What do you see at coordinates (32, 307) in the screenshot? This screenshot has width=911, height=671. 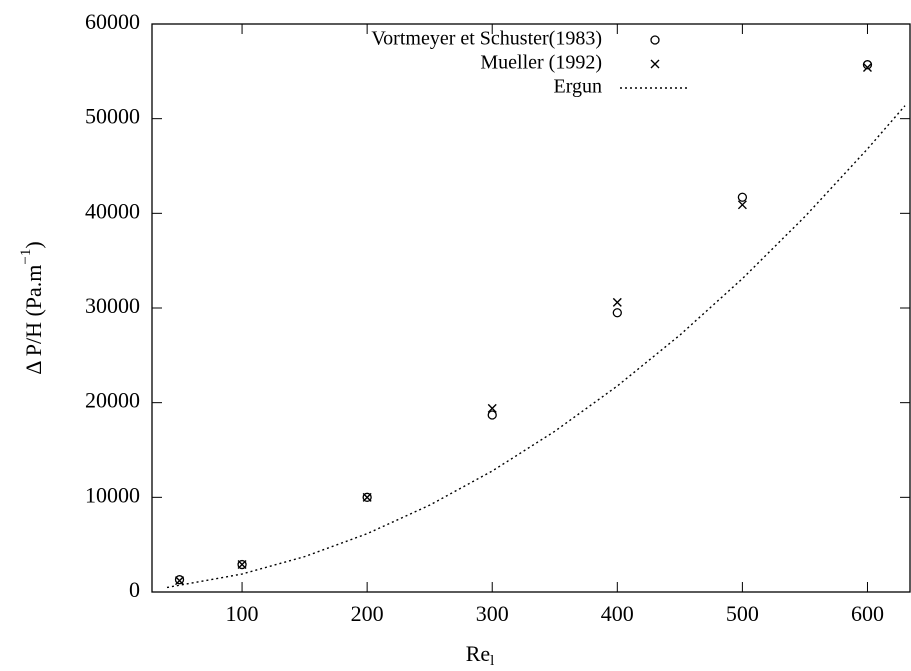 I see `y-axis-label: Δ P/H (Pa.m−1)` at bounding box center [32, 307].